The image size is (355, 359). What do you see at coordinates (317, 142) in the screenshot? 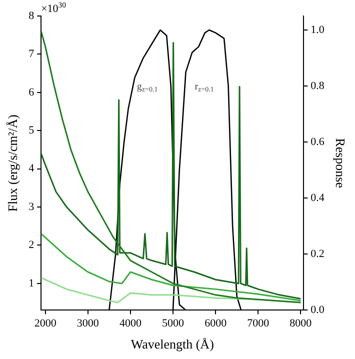
I see `y2-tick-label: 0.6` at bounding box center [317, 142].